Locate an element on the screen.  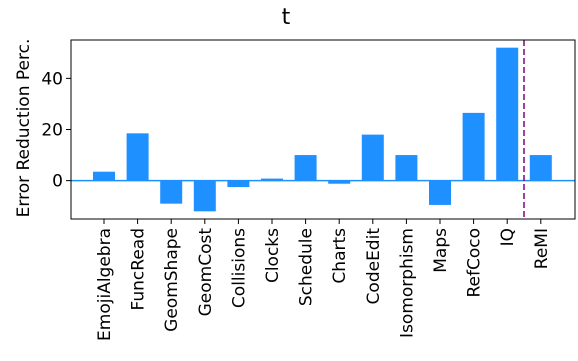
x-tick-label: EmojiAlgebra is located at coordinates (105, 284).